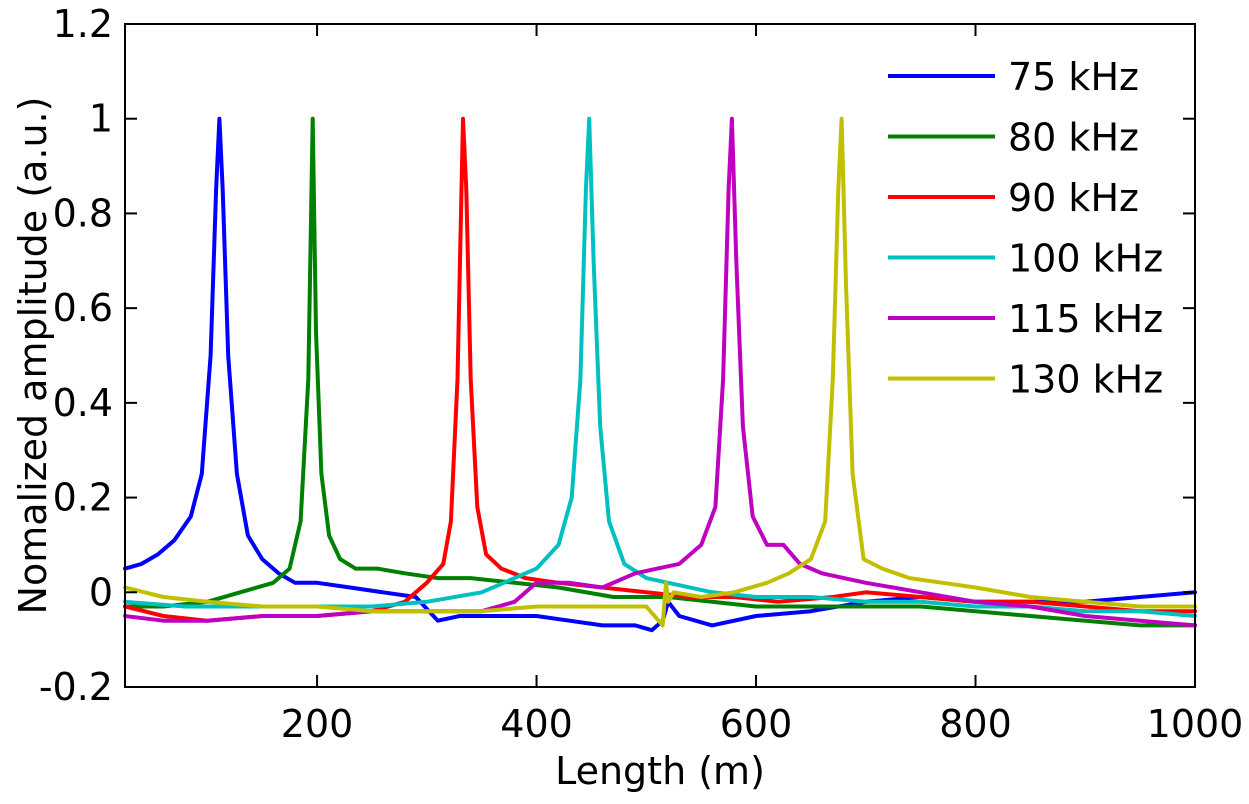 The image size is (1249, 804). I want to click on legend-label-4: 115 kHz, so click(1085, 319).